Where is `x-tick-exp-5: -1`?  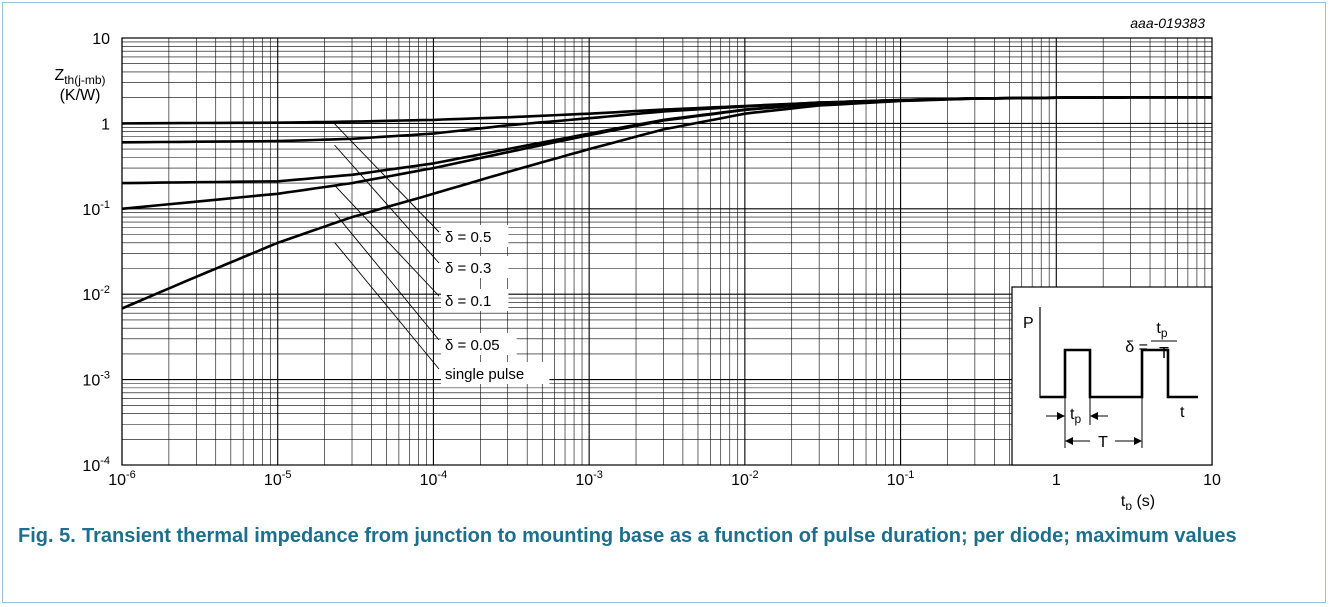
x-tick-exp-5: -1 is located at coordinates (910, 475).